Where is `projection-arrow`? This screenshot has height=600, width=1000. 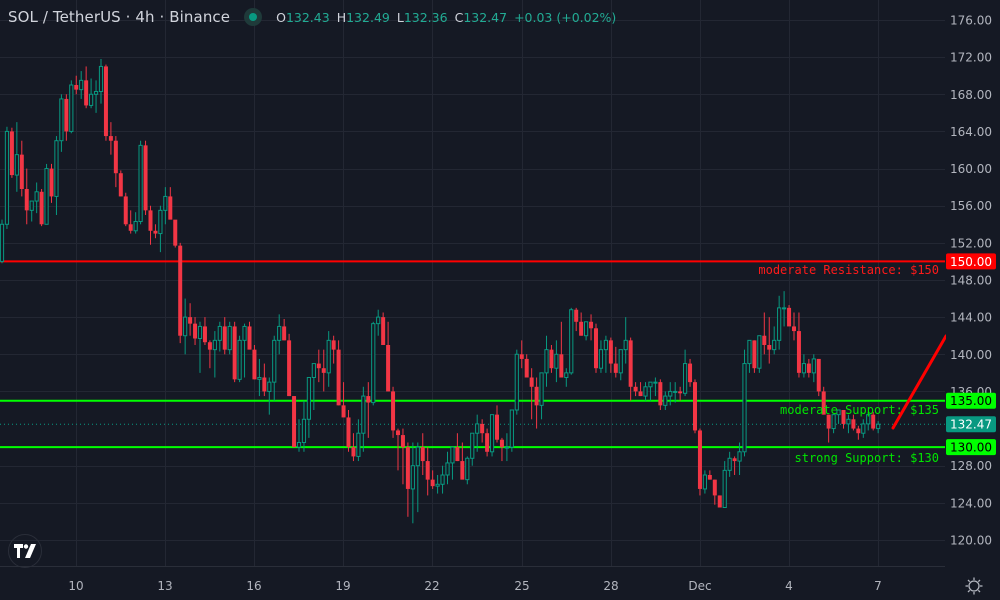
projection-arrow is located at coordinates (919, 382).